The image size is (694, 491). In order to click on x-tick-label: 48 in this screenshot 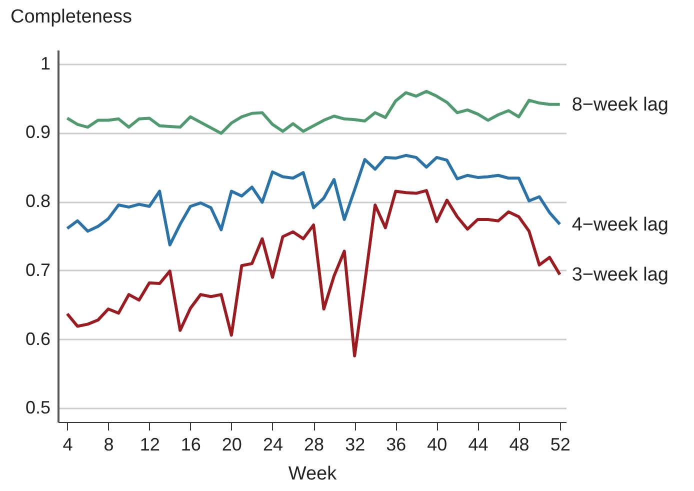, I will do `click(519, 444)`.